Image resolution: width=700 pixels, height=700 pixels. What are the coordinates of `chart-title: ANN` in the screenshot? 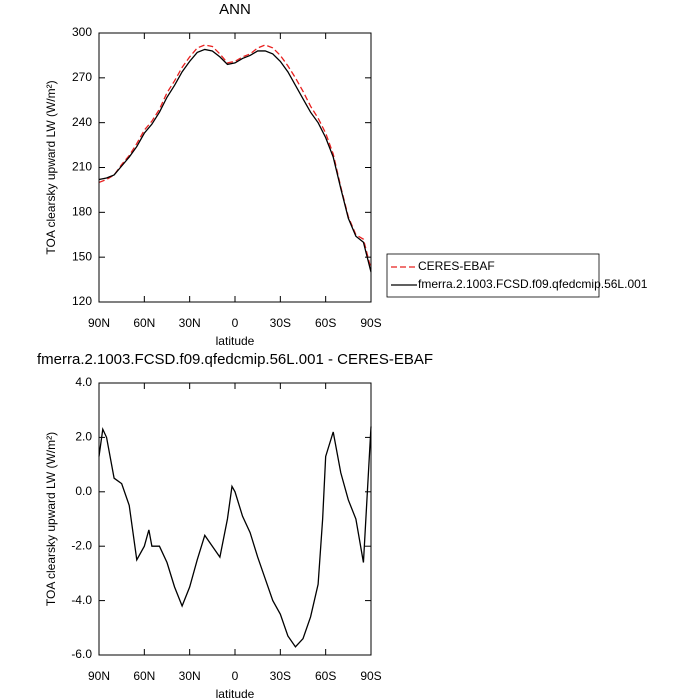 It's located at (235, 9).